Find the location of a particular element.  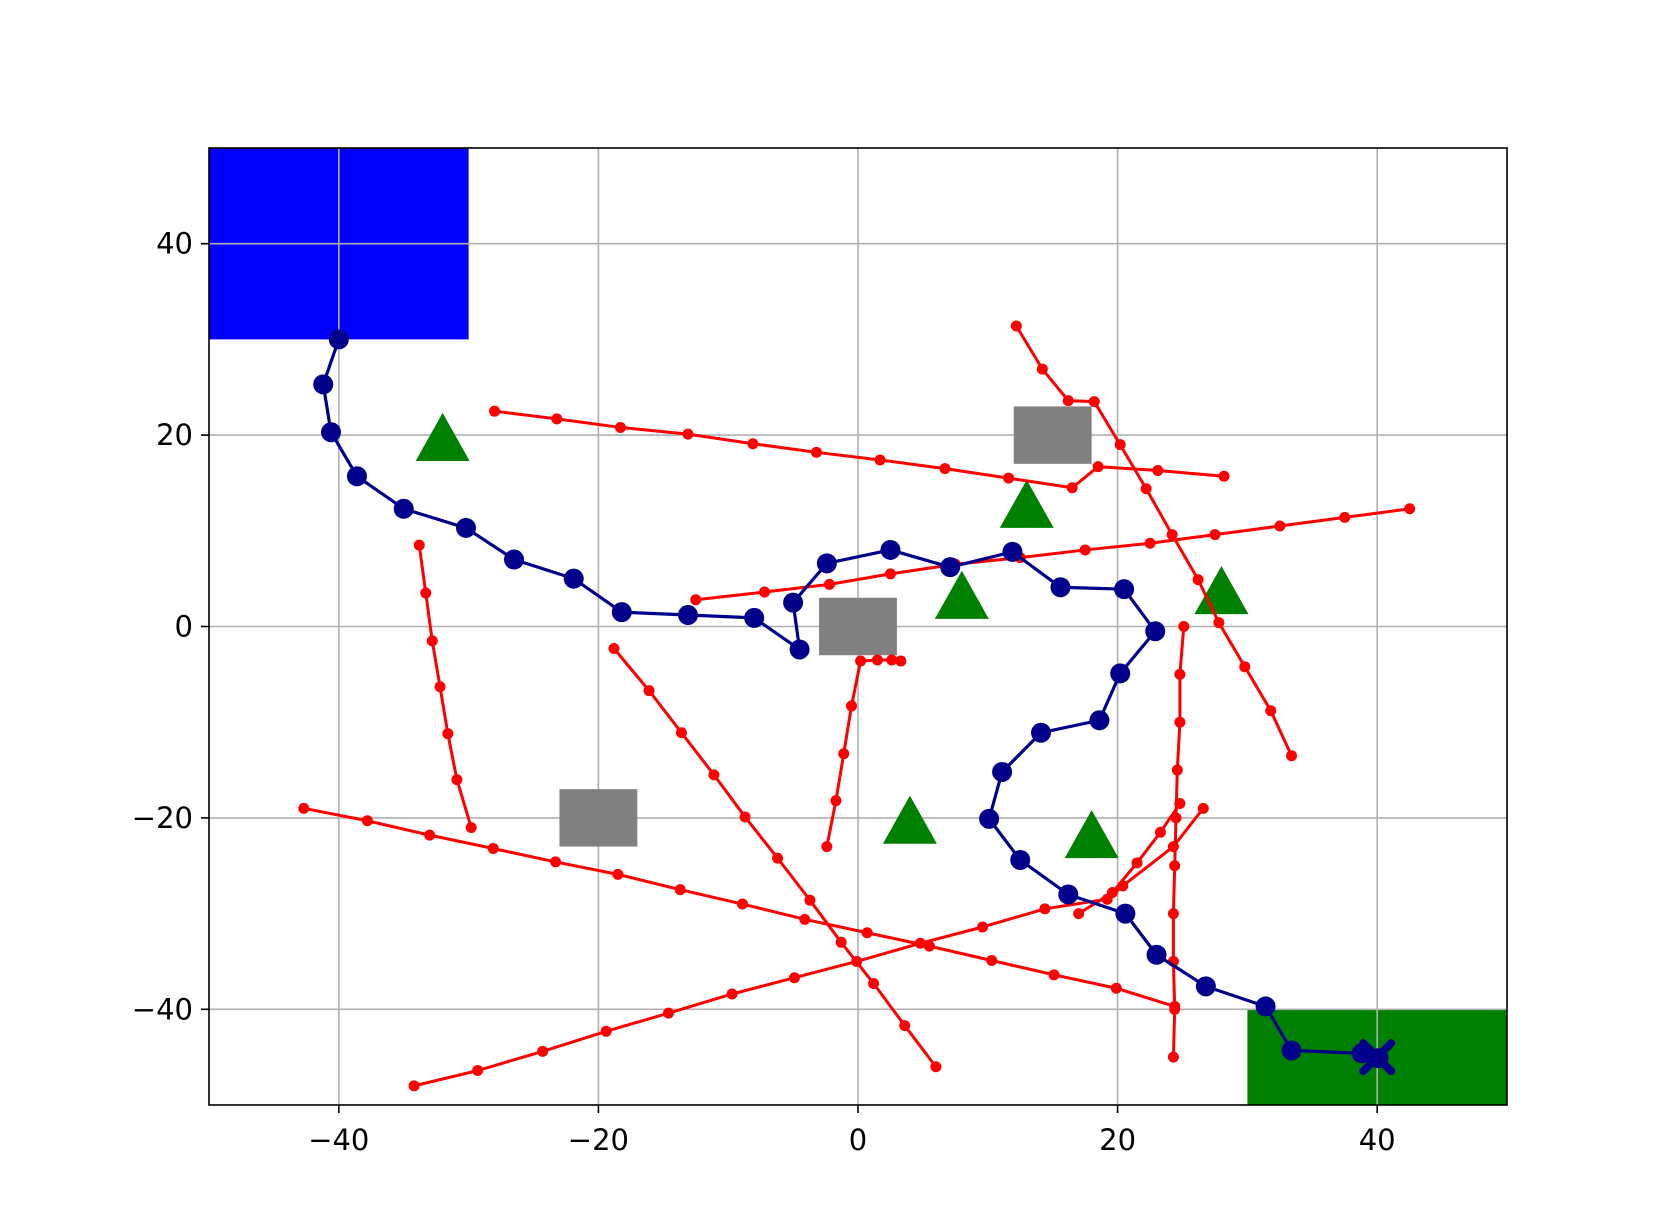

x-tick-label: 40 is located at coordinates (1377, 1140).